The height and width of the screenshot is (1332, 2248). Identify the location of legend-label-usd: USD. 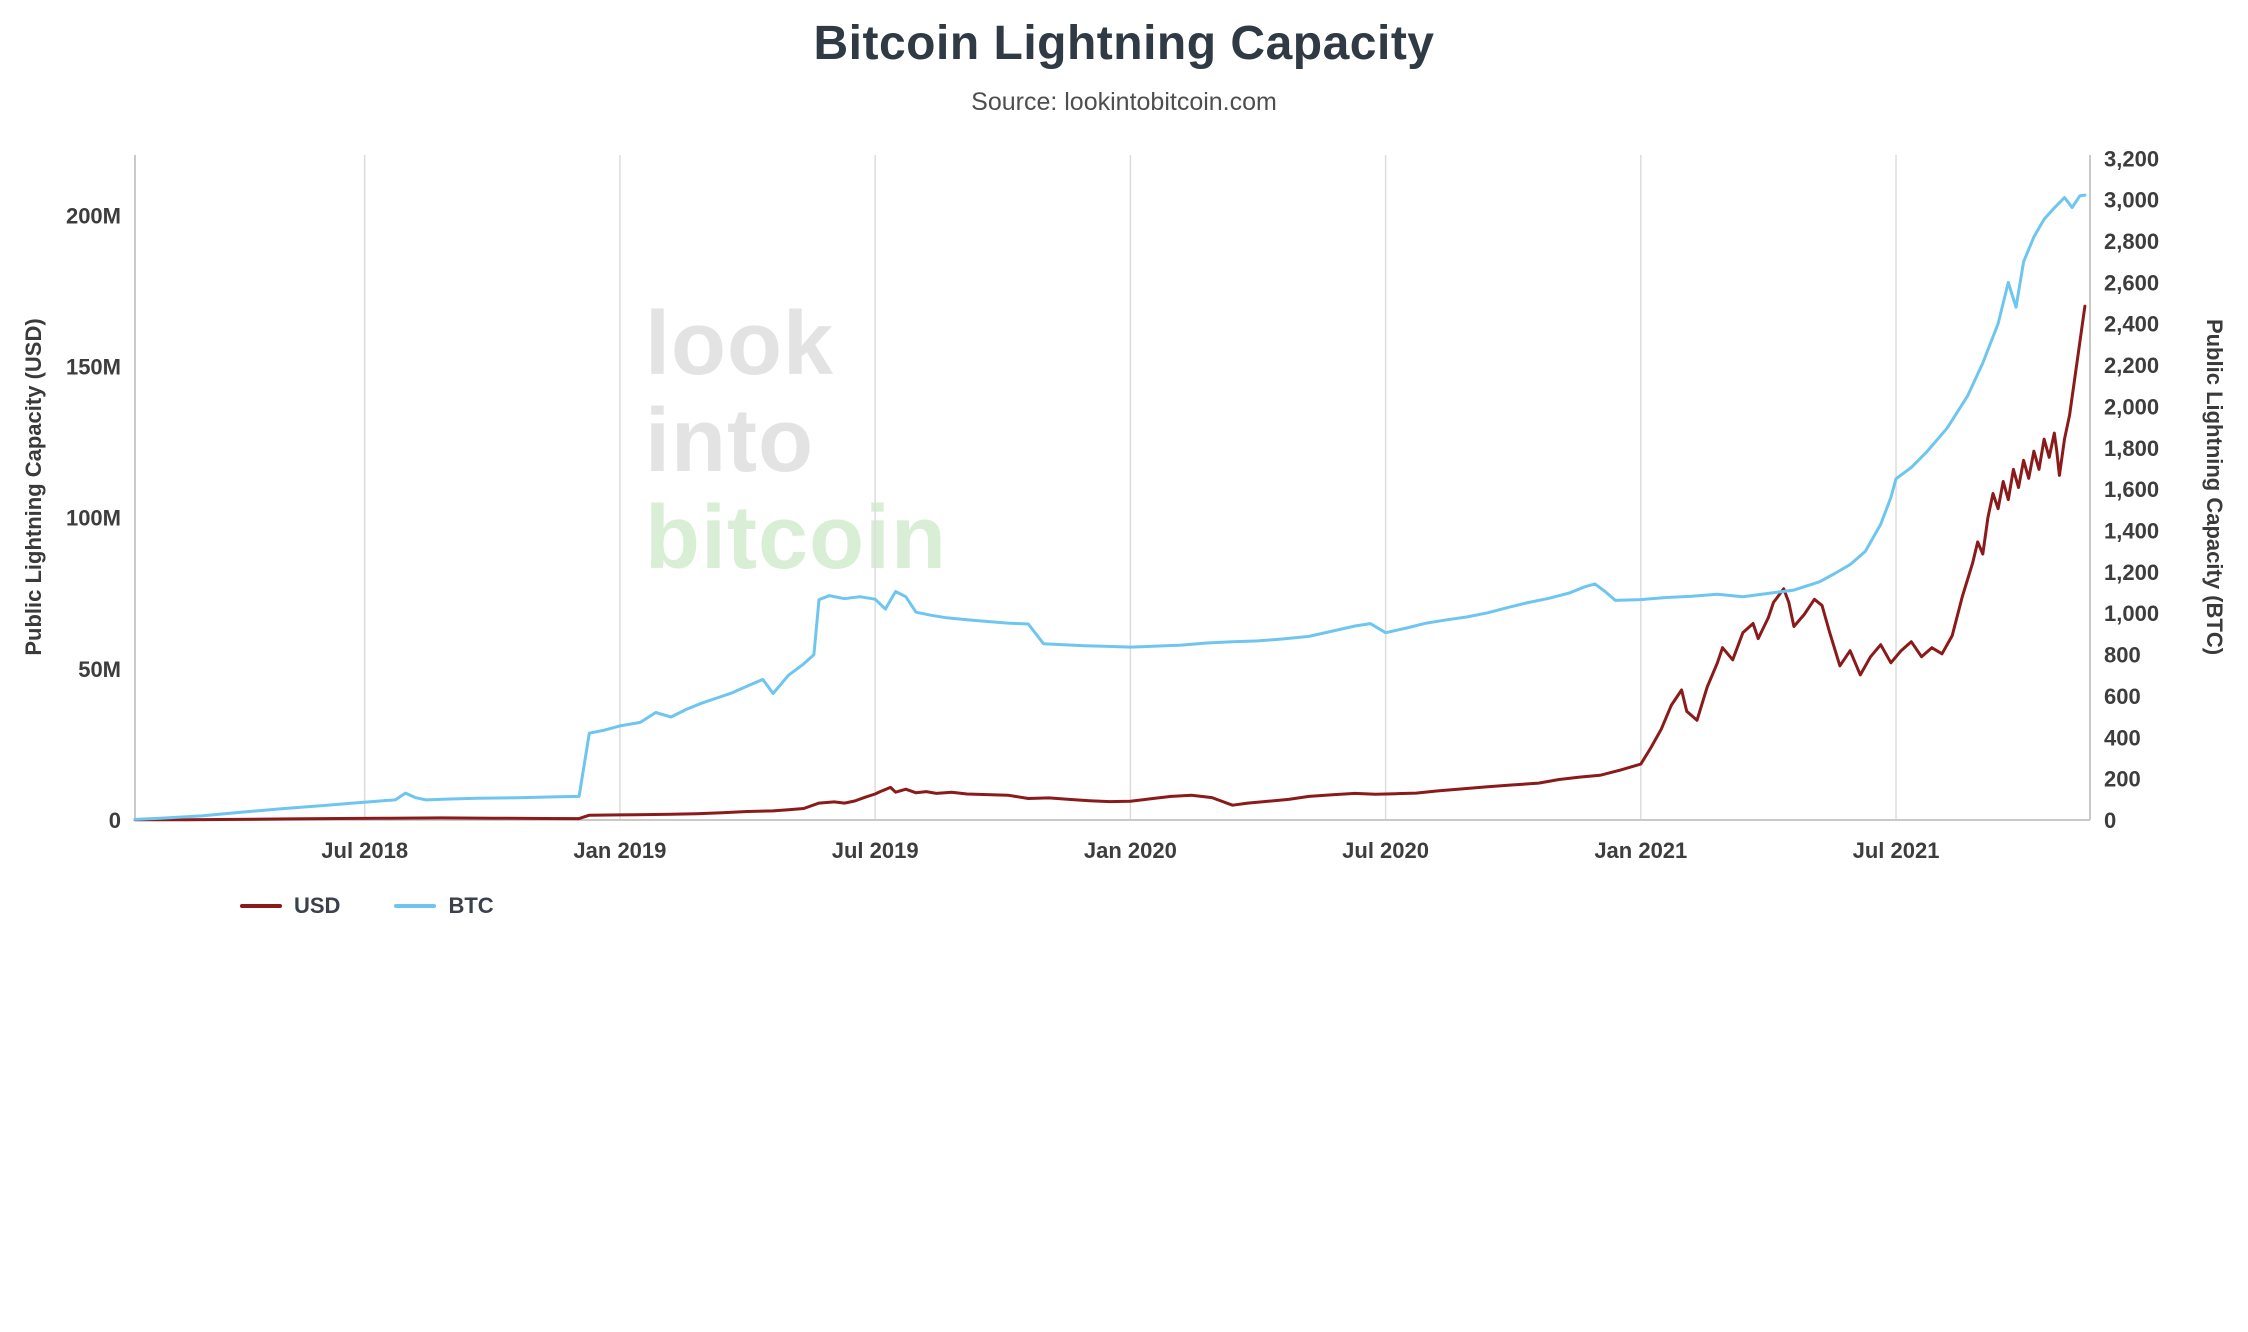
(317, 905).